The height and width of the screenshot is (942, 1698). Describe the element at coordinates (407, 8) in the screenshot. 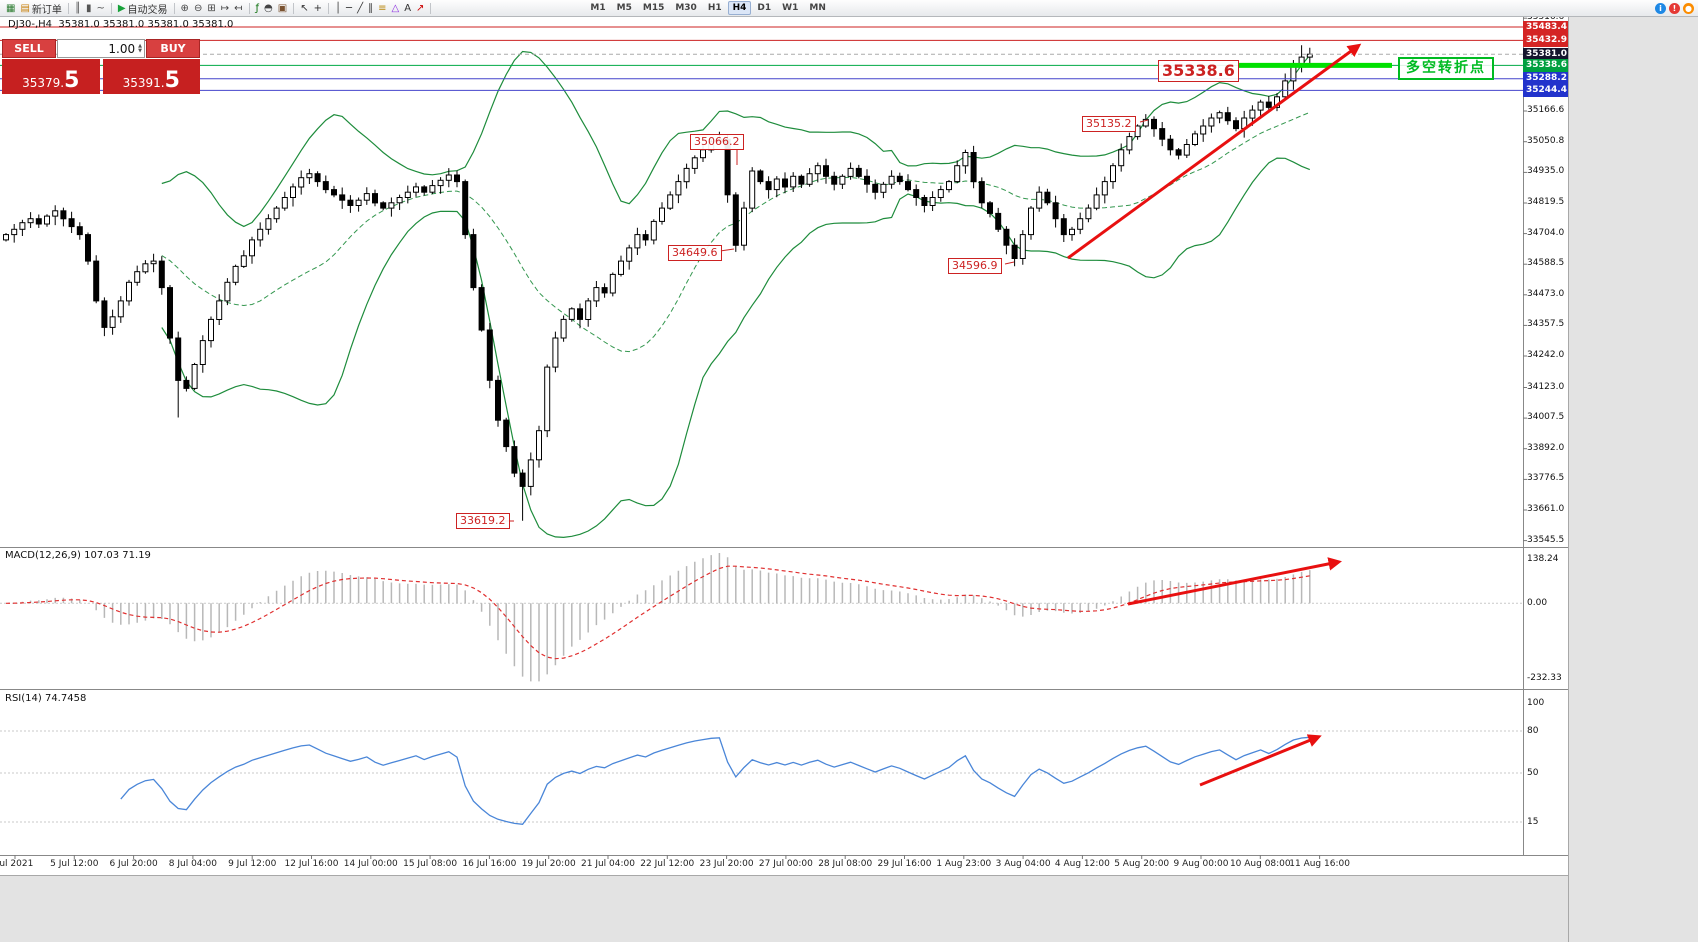

I see `text-icon: A` at that location.